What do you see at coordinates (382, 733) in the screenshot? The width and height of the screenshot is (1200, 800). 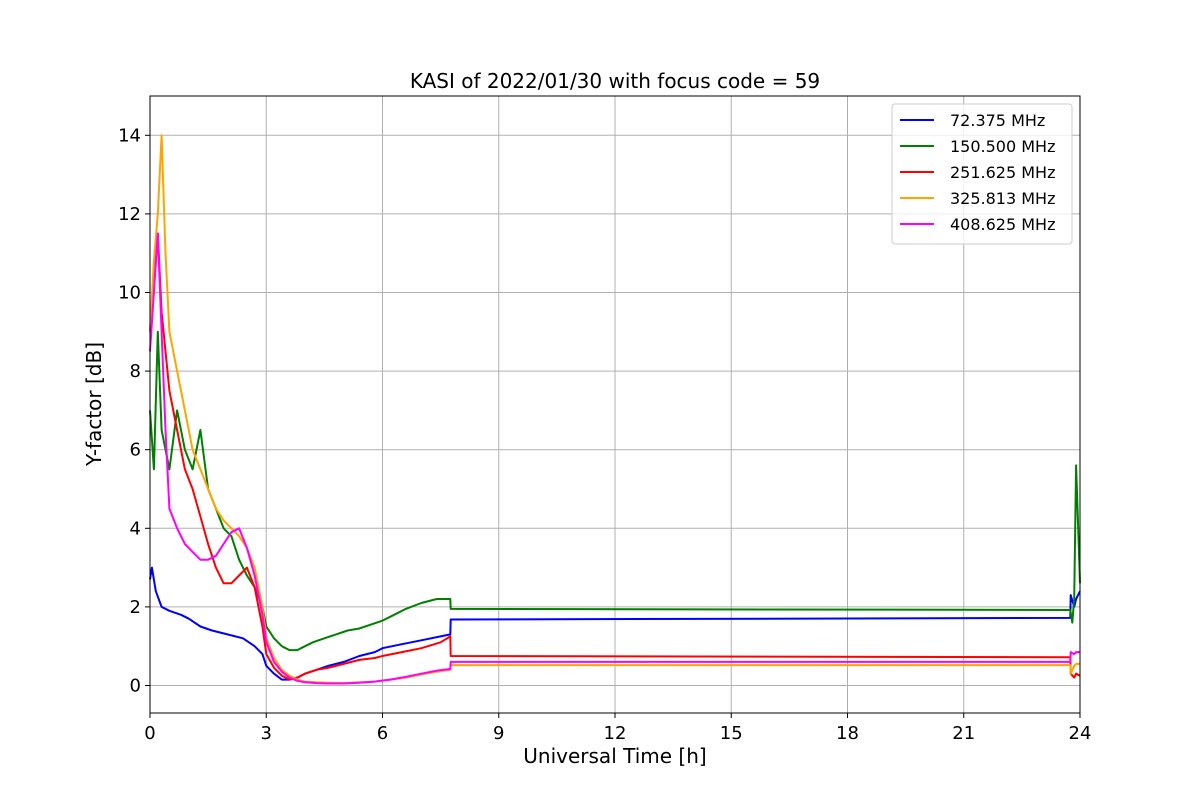 I see `x-tick-label: 6` at bounding box center [382, 733].